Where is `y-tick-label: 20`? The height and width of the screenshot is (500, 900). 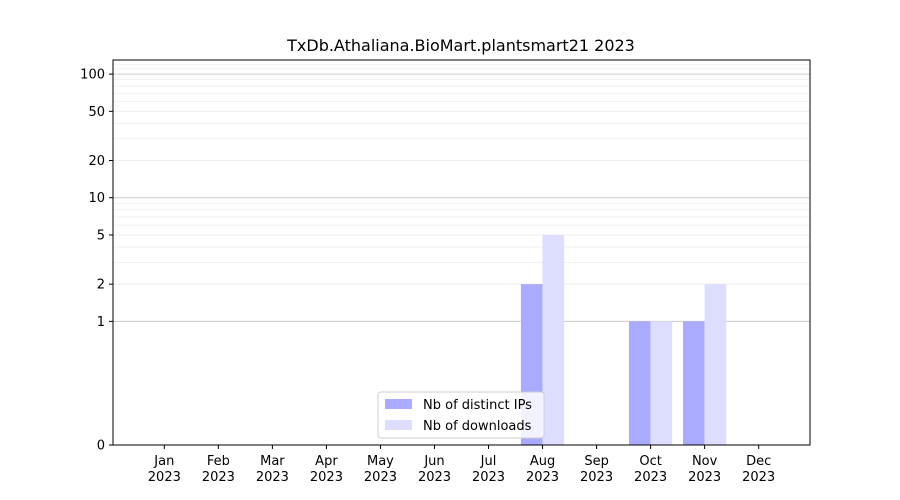 y-tick-label: 20 is located at coordinates (96, 161).